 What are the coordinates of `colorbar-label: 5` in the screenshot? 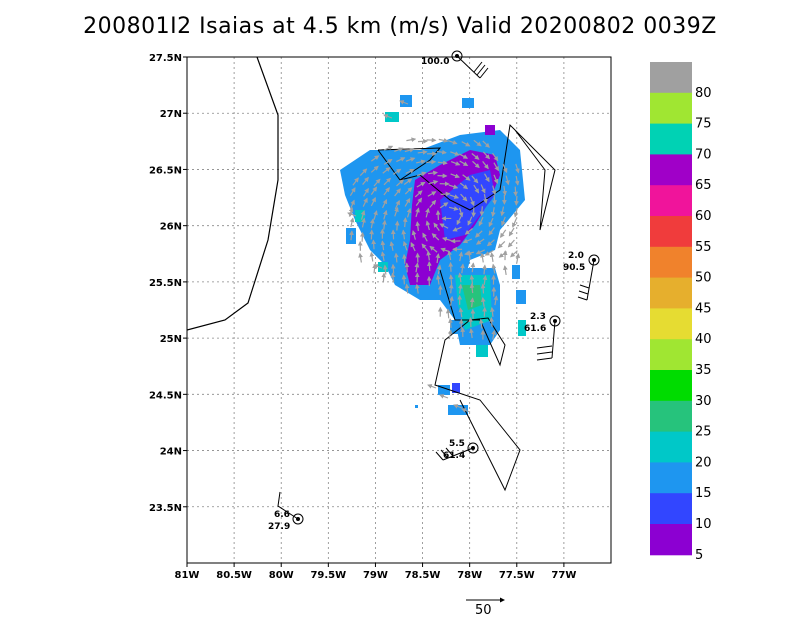 It's located at (699, 555).